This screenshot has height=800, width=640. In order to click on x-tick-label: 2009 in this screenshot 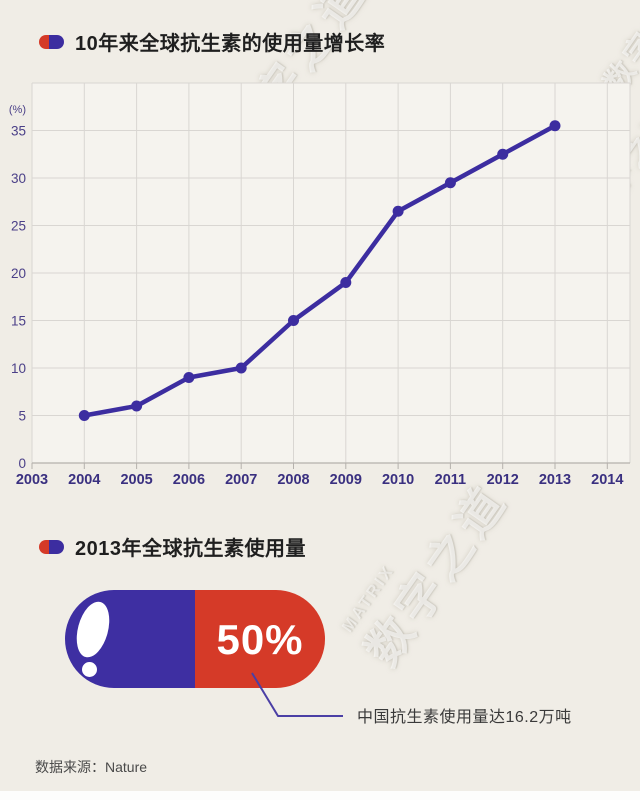, I will do `click(346, 480)`.